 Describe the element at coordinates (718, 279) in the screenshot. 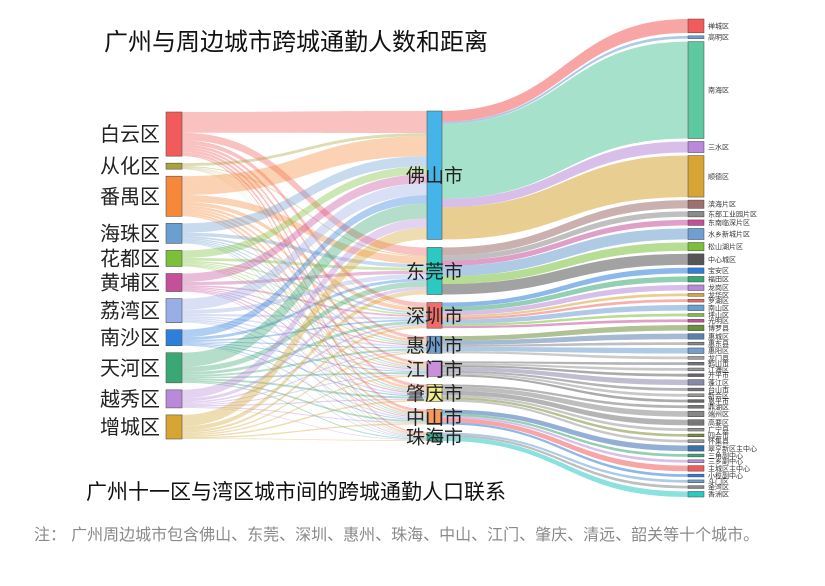

I see `district-label: 福田区` at that location.